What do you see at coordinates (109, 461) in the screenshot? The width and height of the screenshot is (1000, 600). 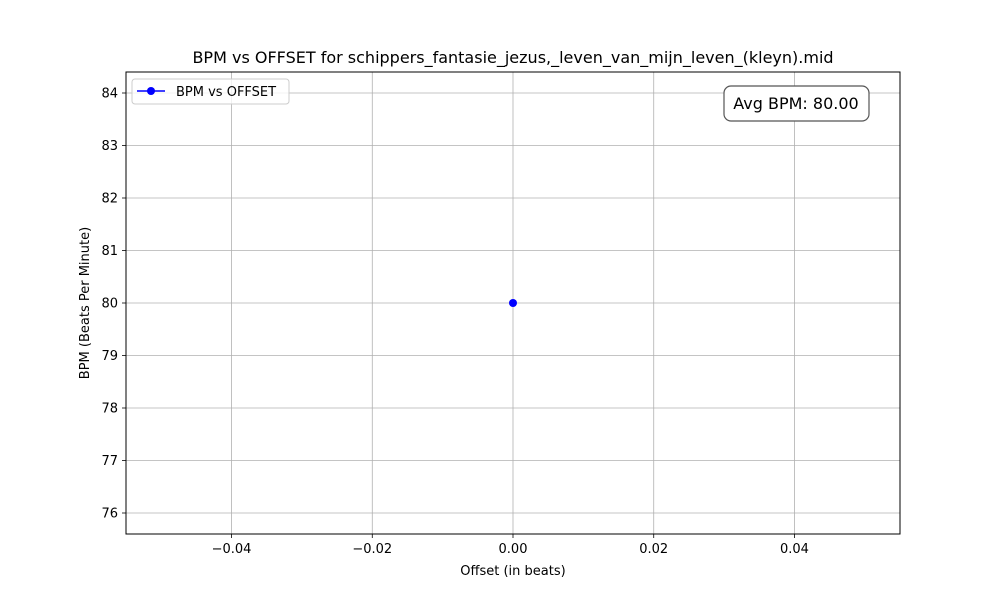 I see `y-tick-label: 77` at bounding box center [109, 461].